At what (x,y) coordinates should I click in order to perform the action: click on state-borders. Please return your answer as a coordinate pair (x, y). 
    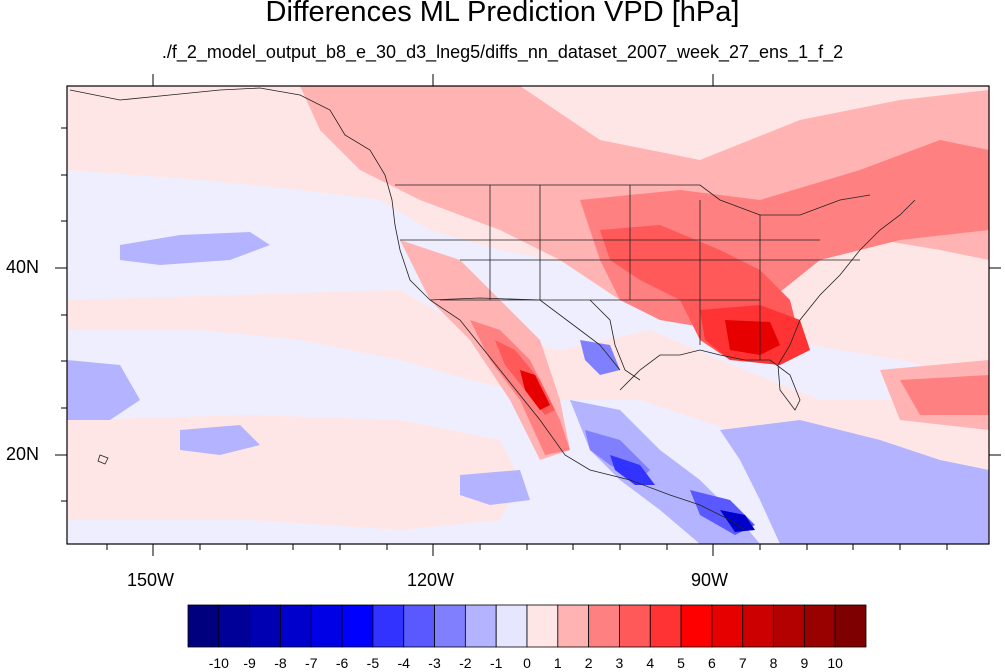
    Looking at the image, I should click on (625, 272).